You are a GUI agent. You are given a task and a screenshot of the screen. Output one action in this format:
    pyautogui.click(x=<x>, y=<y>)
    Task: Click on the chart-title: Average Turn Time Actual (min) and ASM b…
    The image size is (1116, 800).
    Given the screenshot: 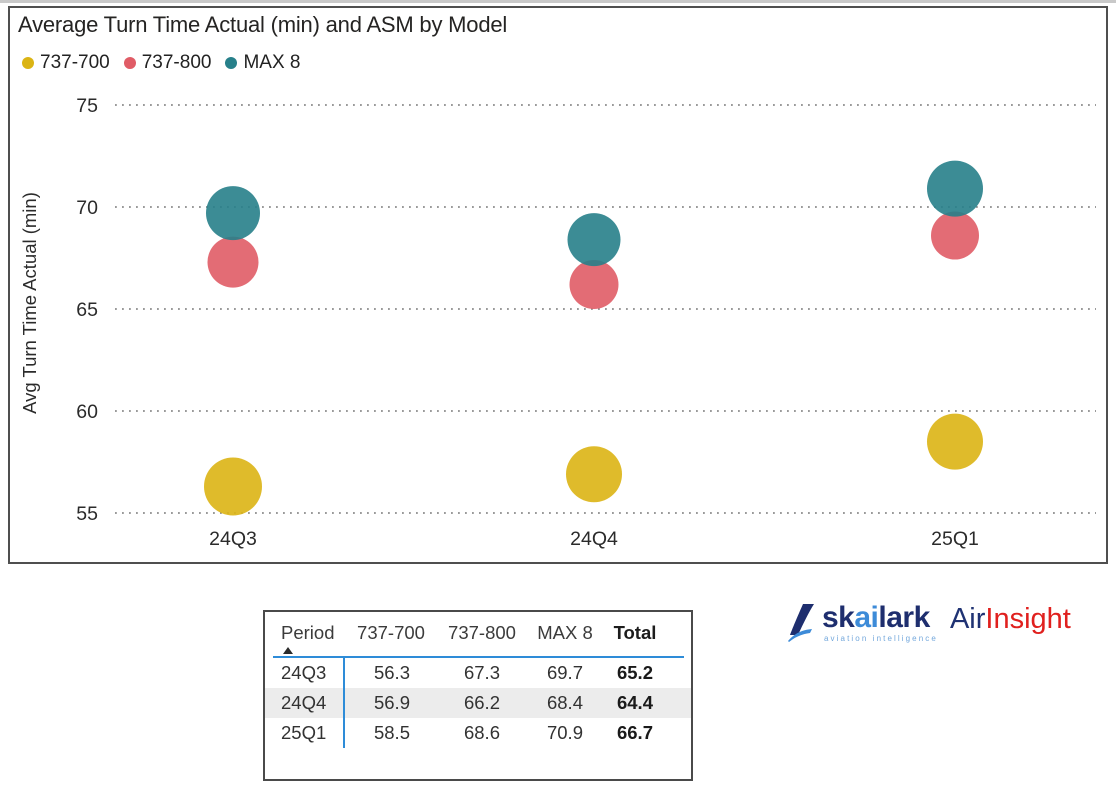 What is the action you would take?
    pyautogui.click(x=263, y=24)
    